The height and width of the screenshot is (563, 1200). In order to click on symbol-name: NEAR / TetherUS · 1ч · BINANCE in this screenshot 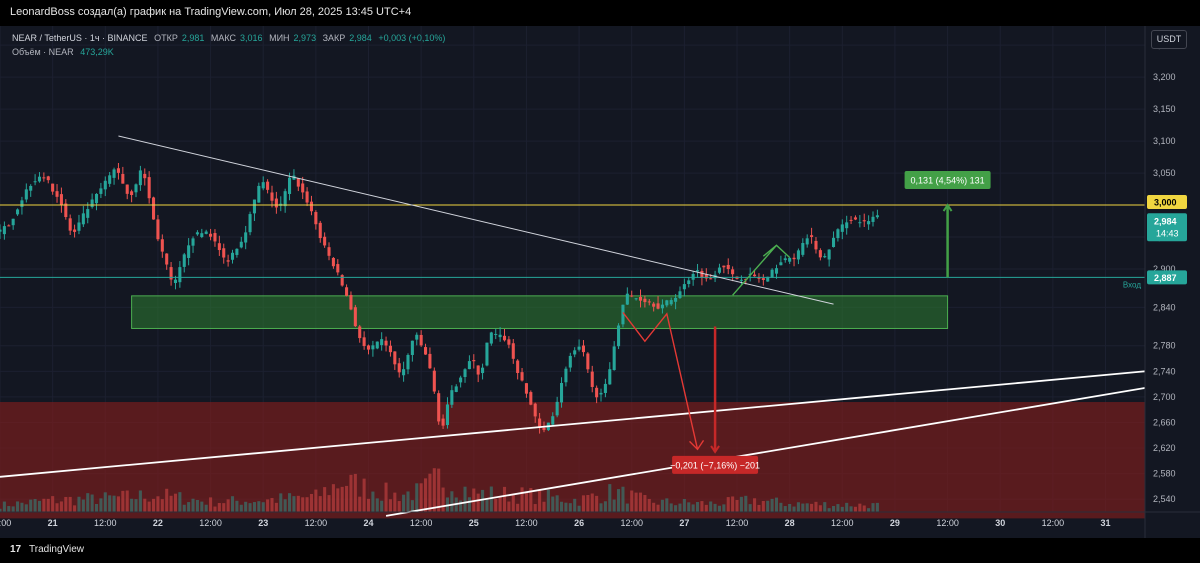, I will do `click(80, 38)`.